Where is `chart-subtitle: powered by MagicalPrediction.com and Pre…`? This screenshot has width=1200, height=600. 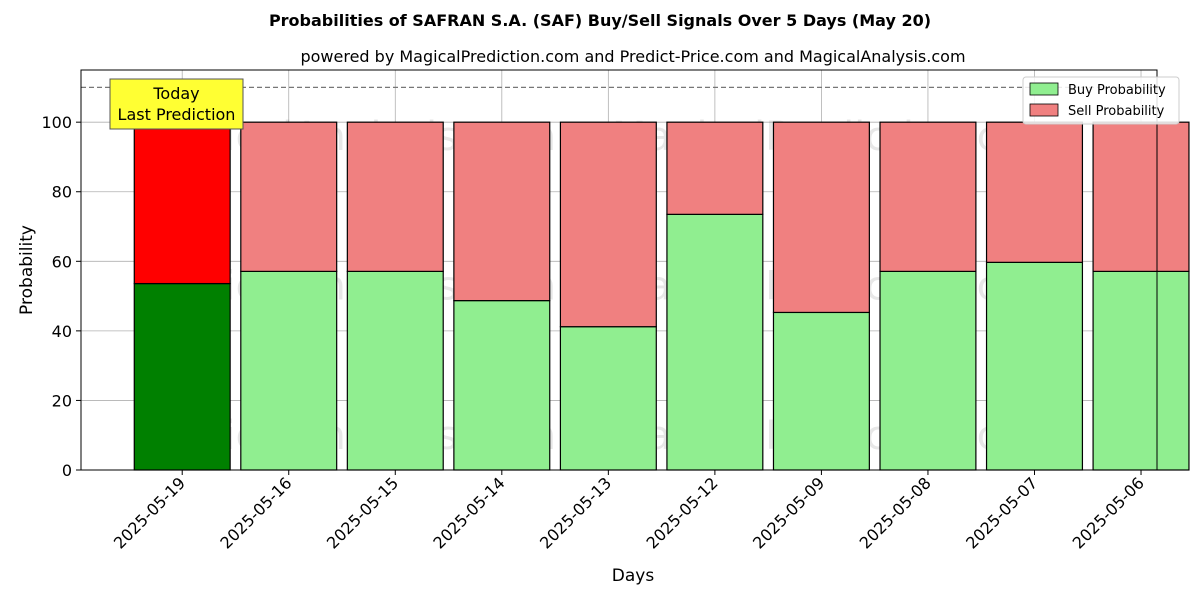
chart-subtitle: powered by MagicalPrediction.com and Pre… is located at coordinates (632, 56).